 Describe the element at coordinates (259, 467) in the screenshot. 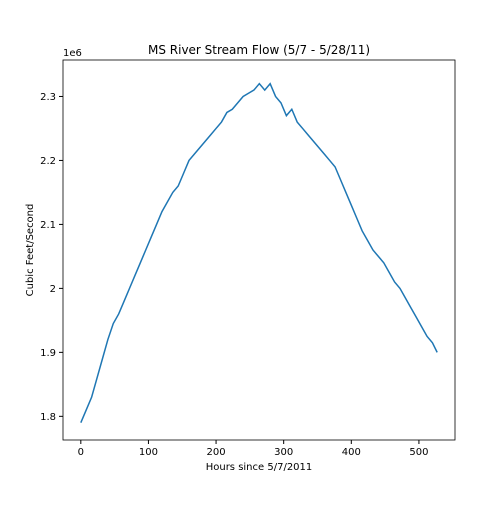

I see `x-axis-label: Hours since 5/7/2011` at that location.